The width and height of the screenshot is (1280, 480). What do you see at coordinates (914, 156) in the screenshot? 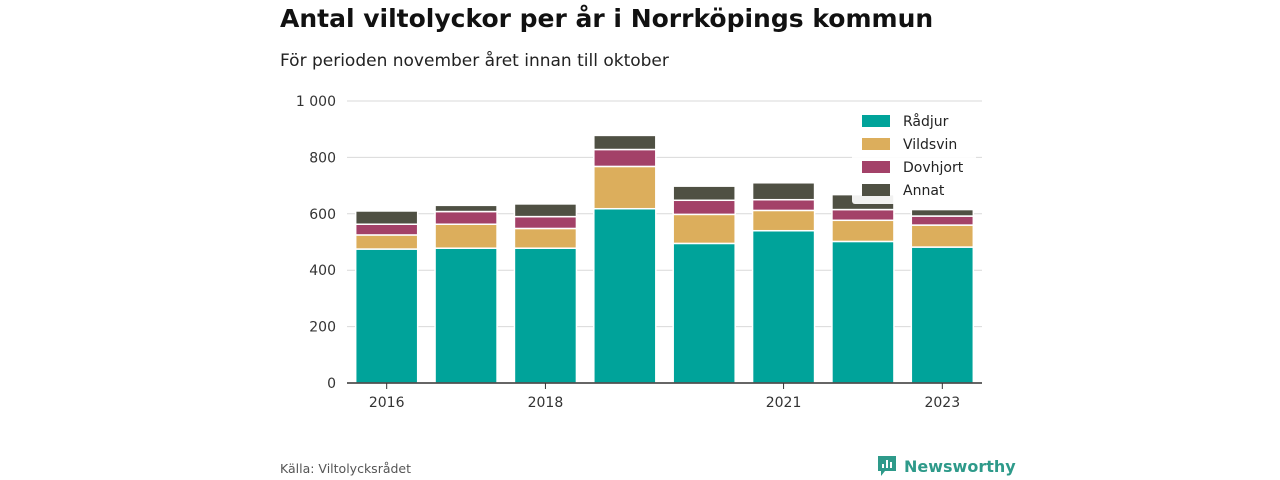
I see `legend-box` at bounding box center [914, 156].